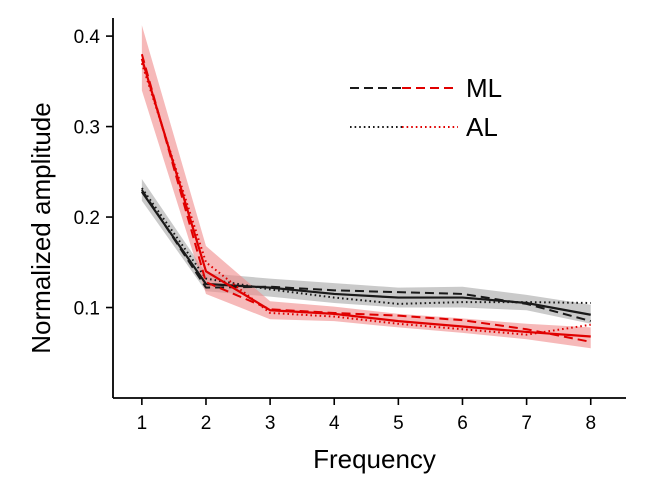 The width and height of the screenshot is (650, 482). I want to click on x-tick-label: 7, so click(526, 423).